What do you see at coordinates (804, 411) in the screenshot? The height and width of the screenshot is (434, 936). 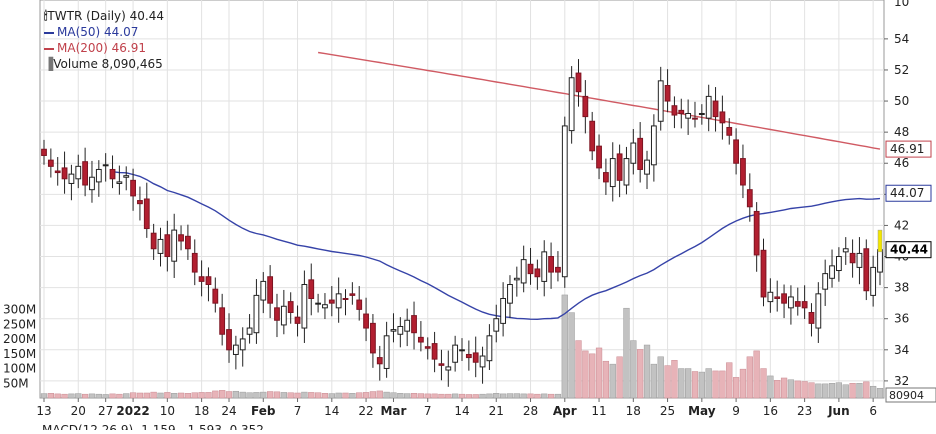 I see `date-tick-label: 23` at bounding box center [804, 411].